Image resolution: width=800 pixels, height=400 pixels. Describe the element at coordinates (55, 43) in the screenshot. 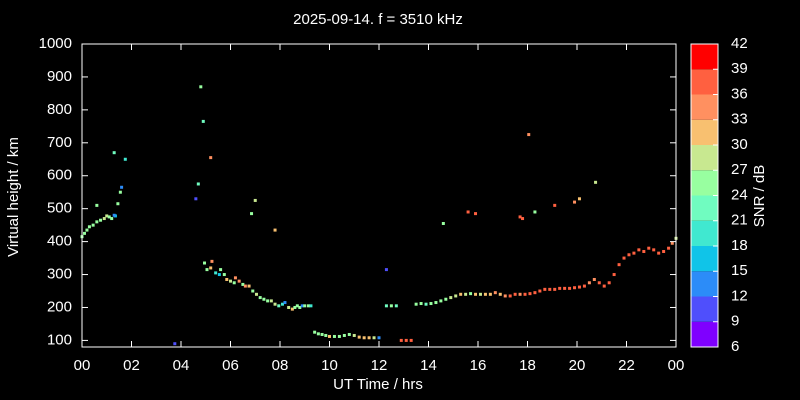

I see `y-tick-label: 1000` at that location.